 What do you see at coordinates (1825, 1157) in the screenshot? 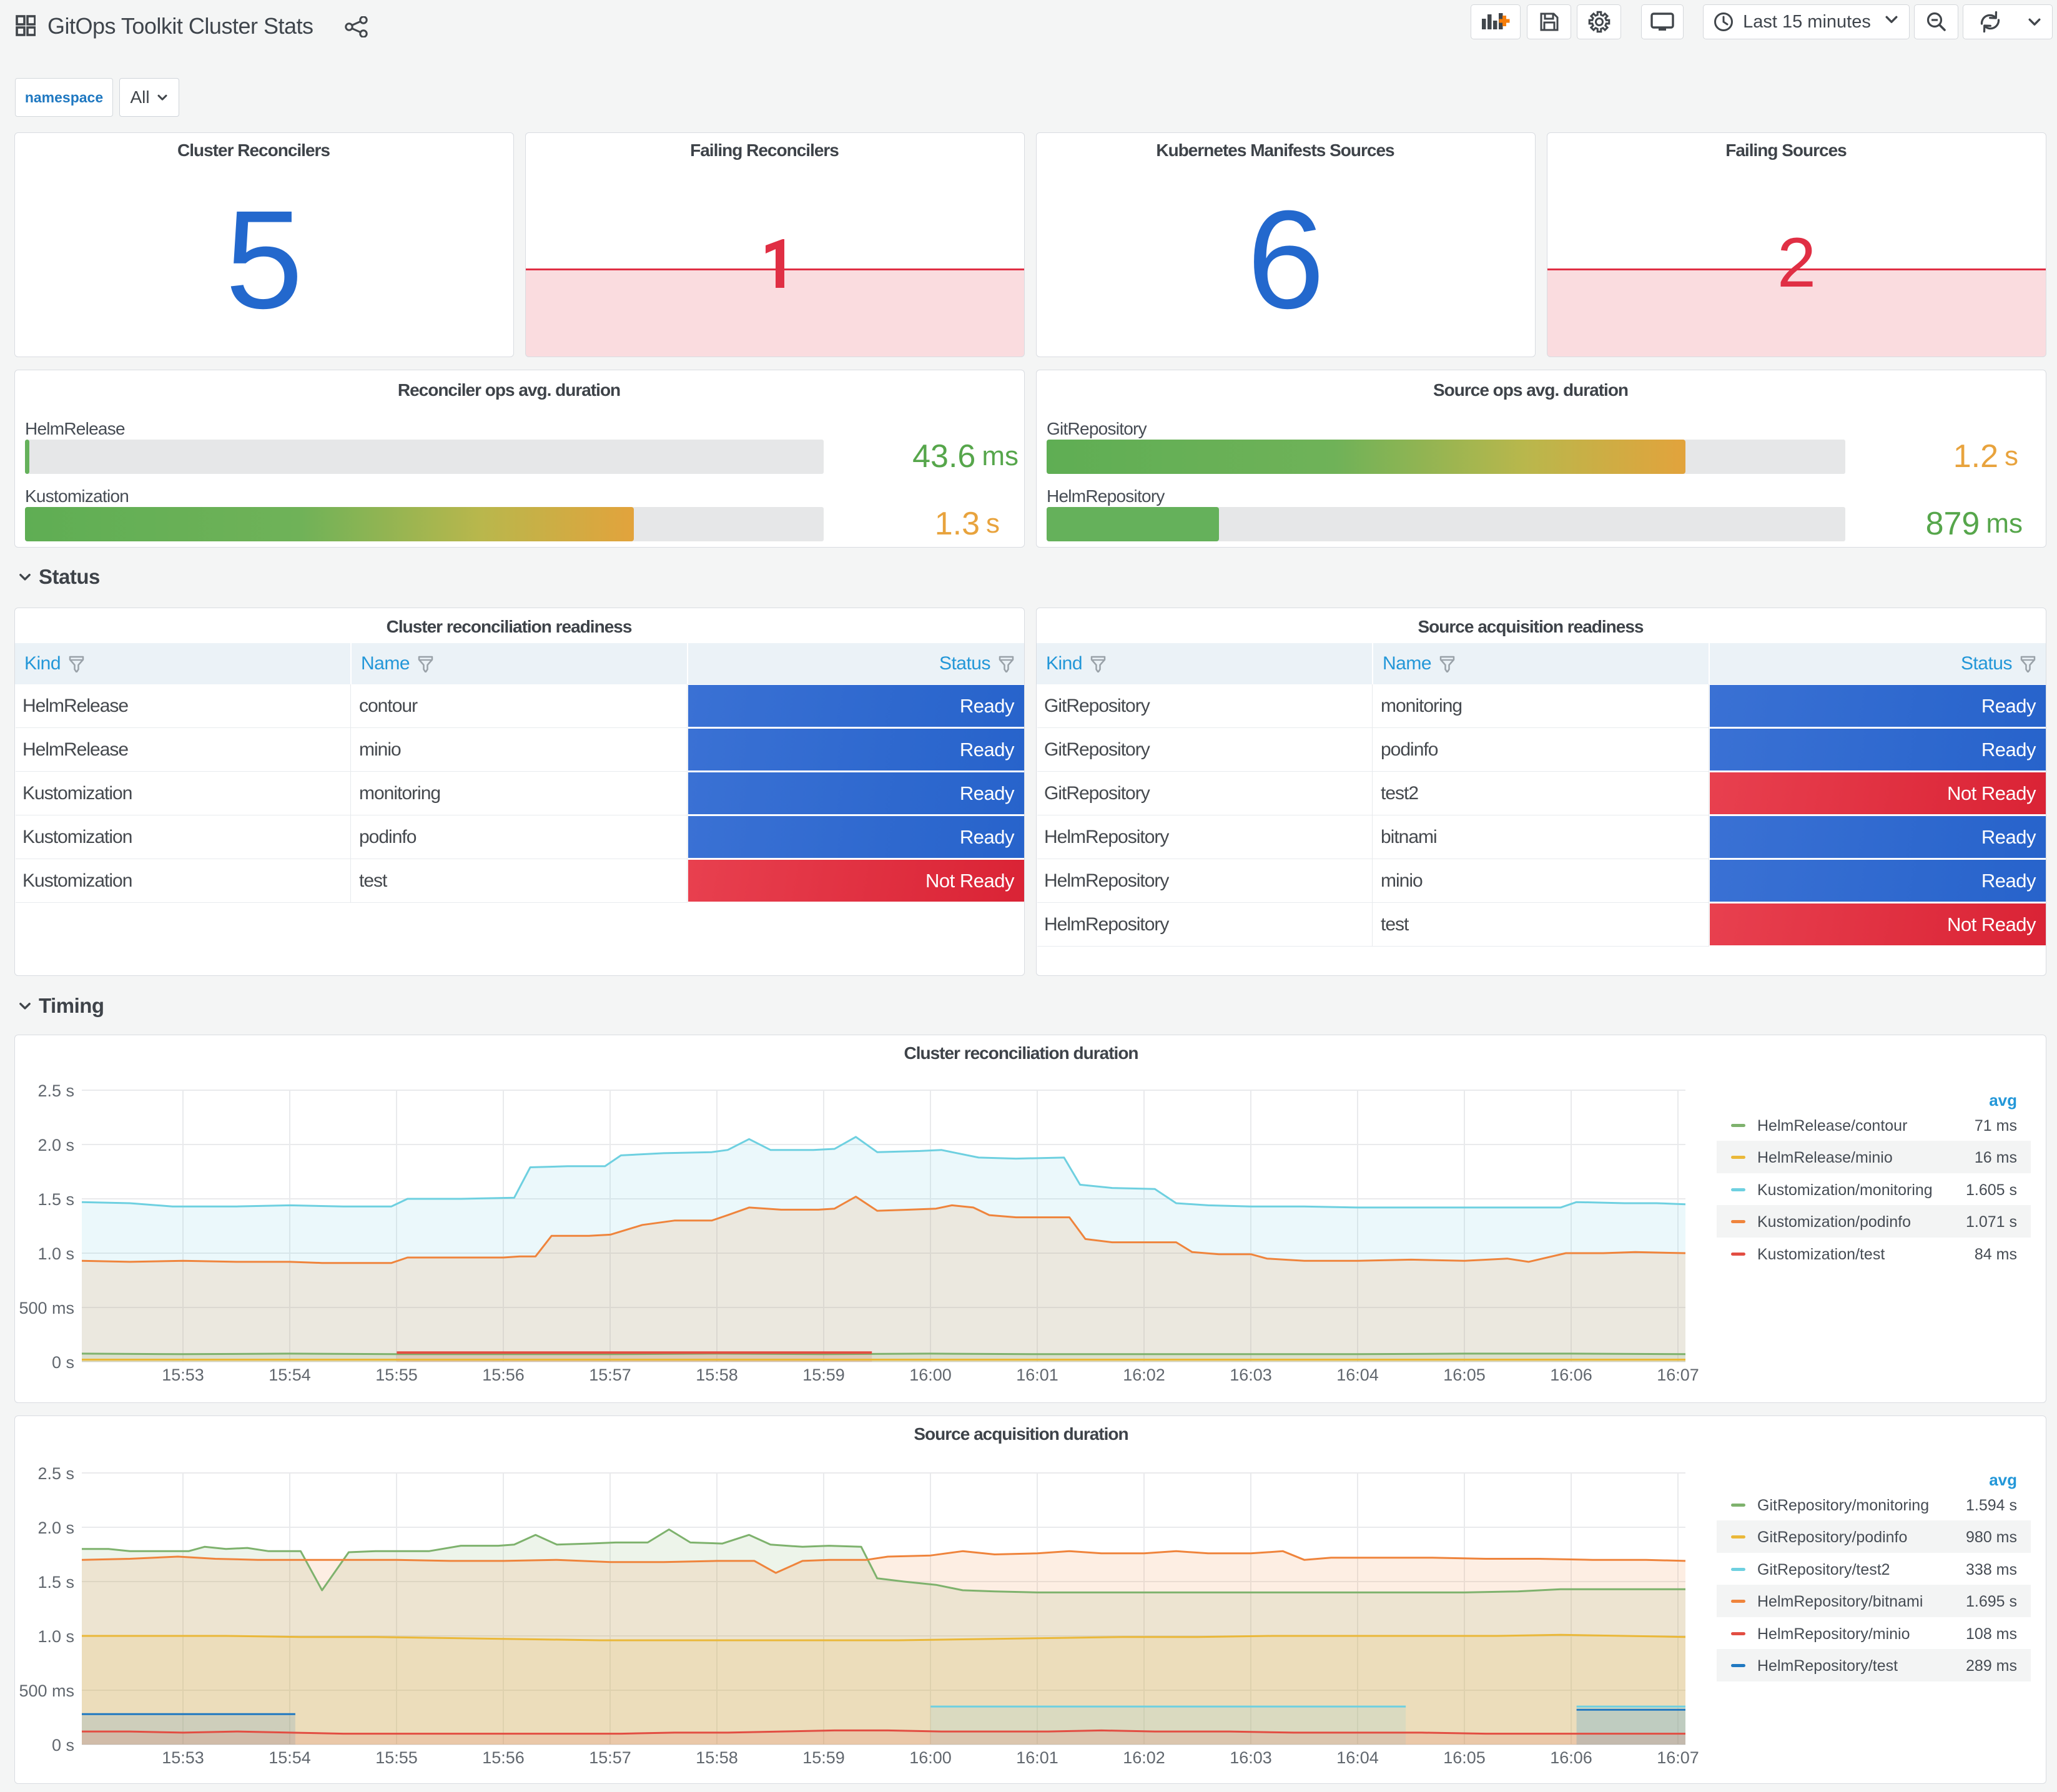
I see `svg-text: HelmRelease/minio` at bounding box center [1825, 1157].